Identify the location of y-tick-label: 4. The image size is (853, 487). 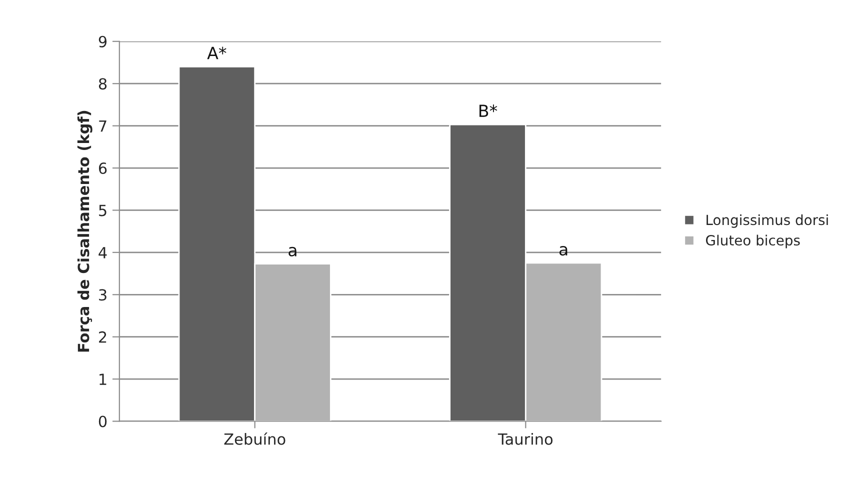
(102, 252).